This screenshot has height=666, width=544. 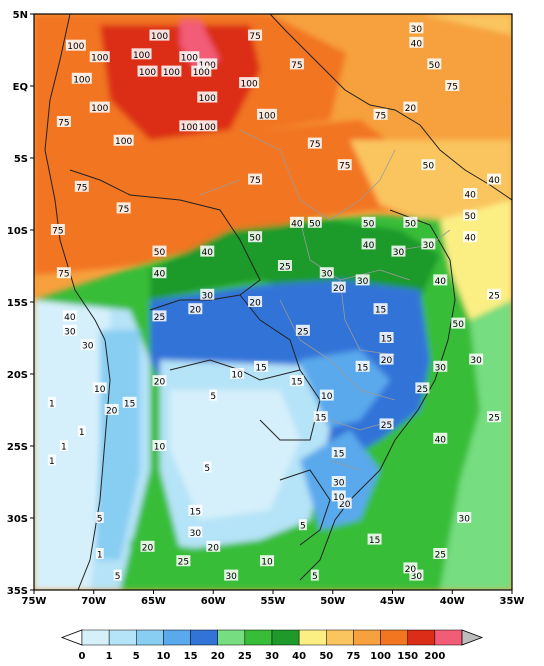 I want to click on colorbar-low-arrow, so click(x=71, y=637).